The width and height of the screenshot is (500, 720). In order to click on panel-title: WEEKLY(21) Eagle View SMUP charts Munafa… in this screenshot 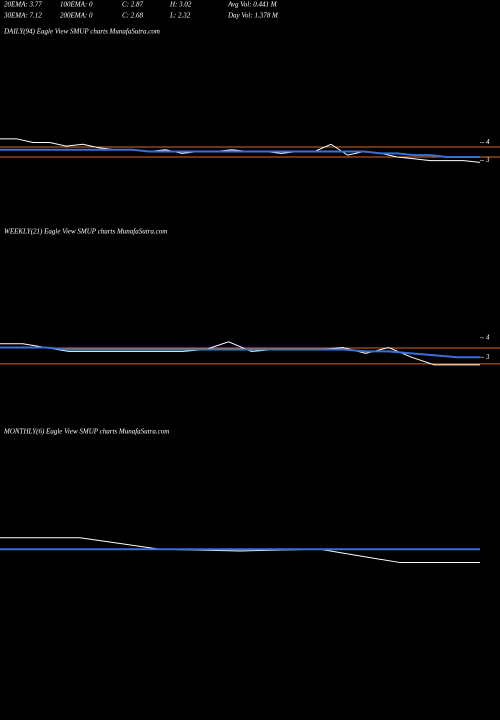, I will do `click(85, 232)`.